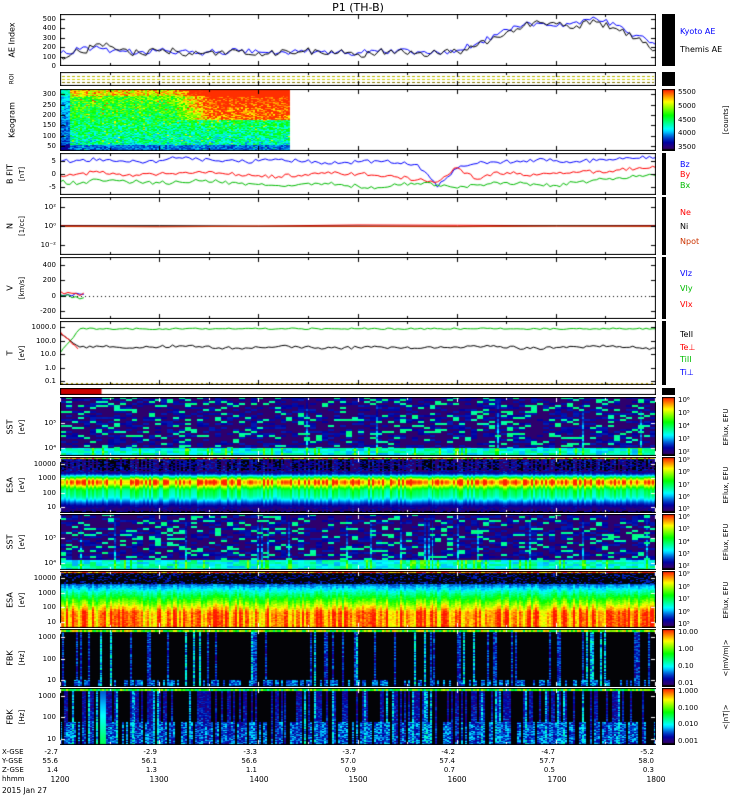 This screenshot has height=800, width=750. What do you see at coordinates (159, 779) in the screenshot?
I see `footer-time-value: 1300` at bounding box center [159, 779].